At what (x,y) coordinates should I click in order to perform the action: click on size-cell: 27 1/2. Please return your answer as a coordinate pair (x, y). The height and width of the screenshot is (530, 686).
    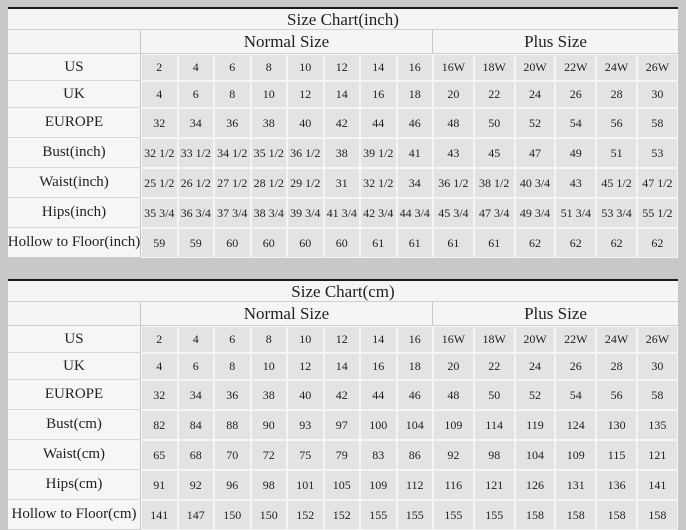
    Looking at the image, I should click on (232, 183).